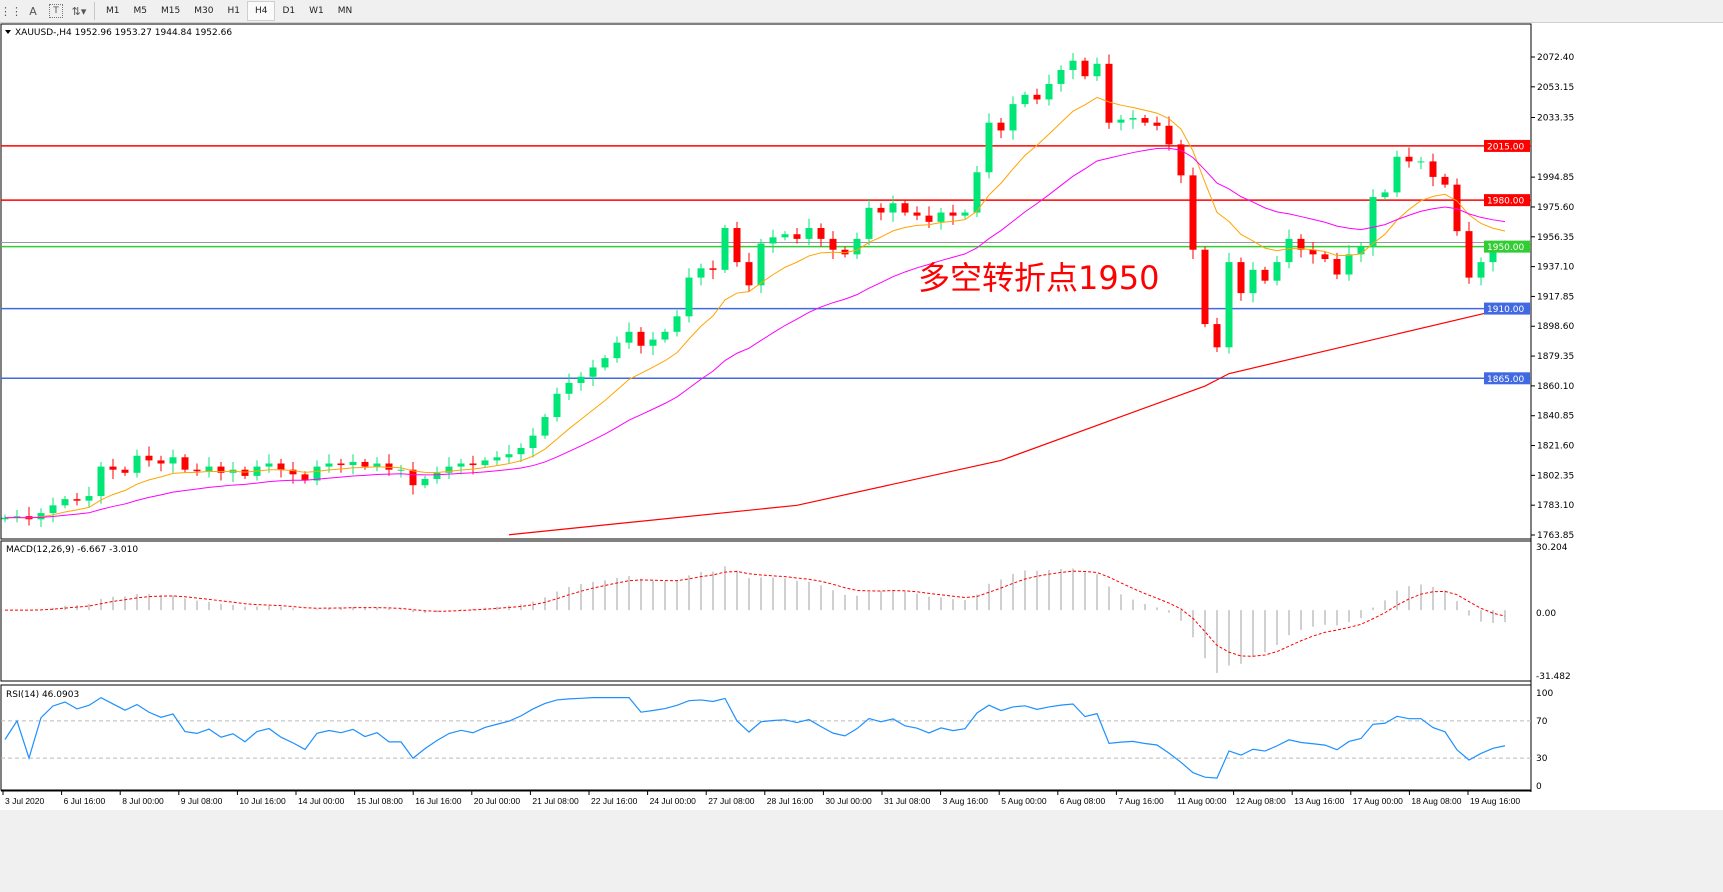  I want to click on arrows-icon: ⇅▾, so click(79, 11).